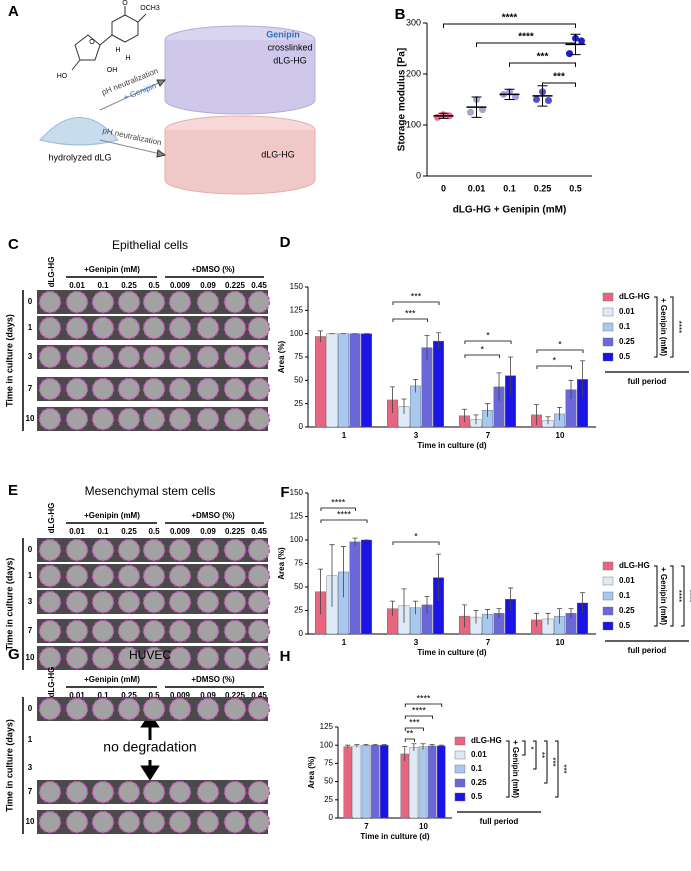 Image resolution: width=691 pixels, height=871 pixels. I want to click on column-label: 0.5, so click(154, 285).